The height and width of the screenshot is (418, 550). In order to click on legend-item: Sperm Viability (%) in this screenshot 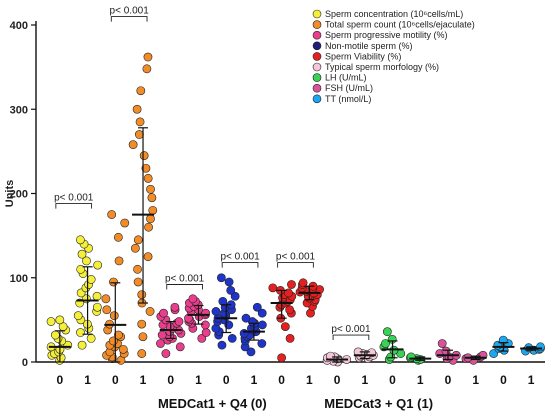, I will do `click(356, 56)`.